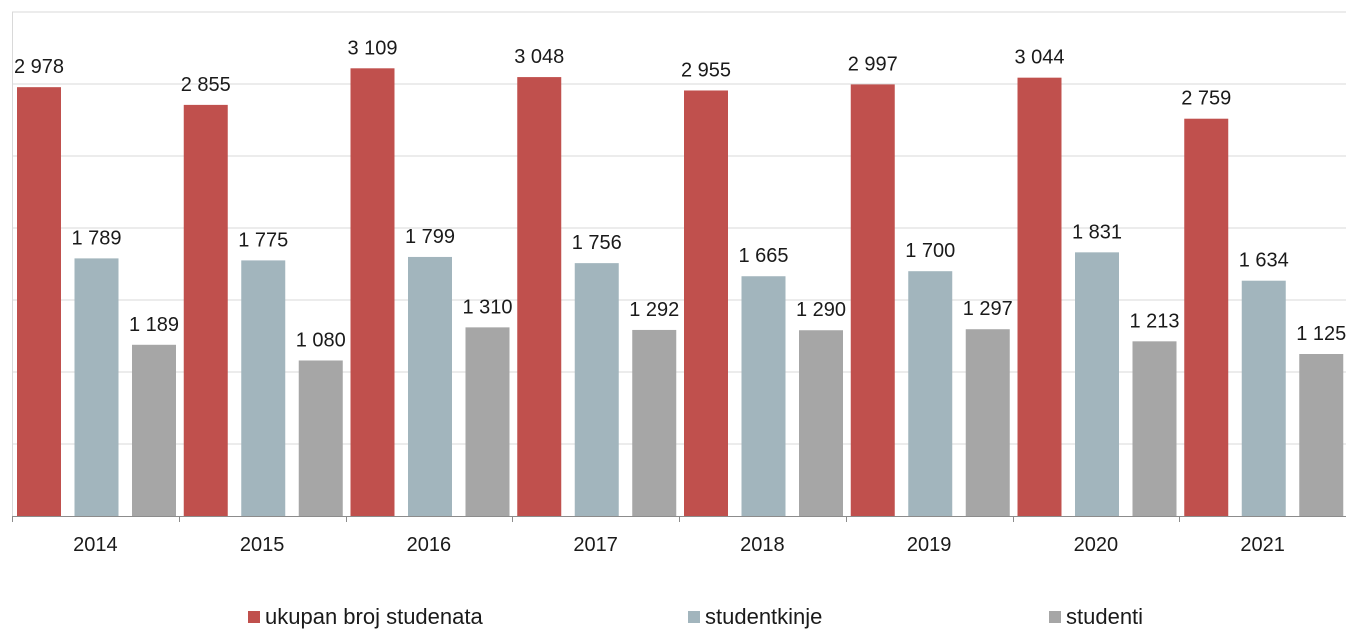 This screenshot has width=1346, height=632. What do you see at coordinates (679, 536) in the screenshot?
I see `x-axis: 2014 2015 2016 2017 2018 2019 2020 2021` at bounding box center [679, 536].